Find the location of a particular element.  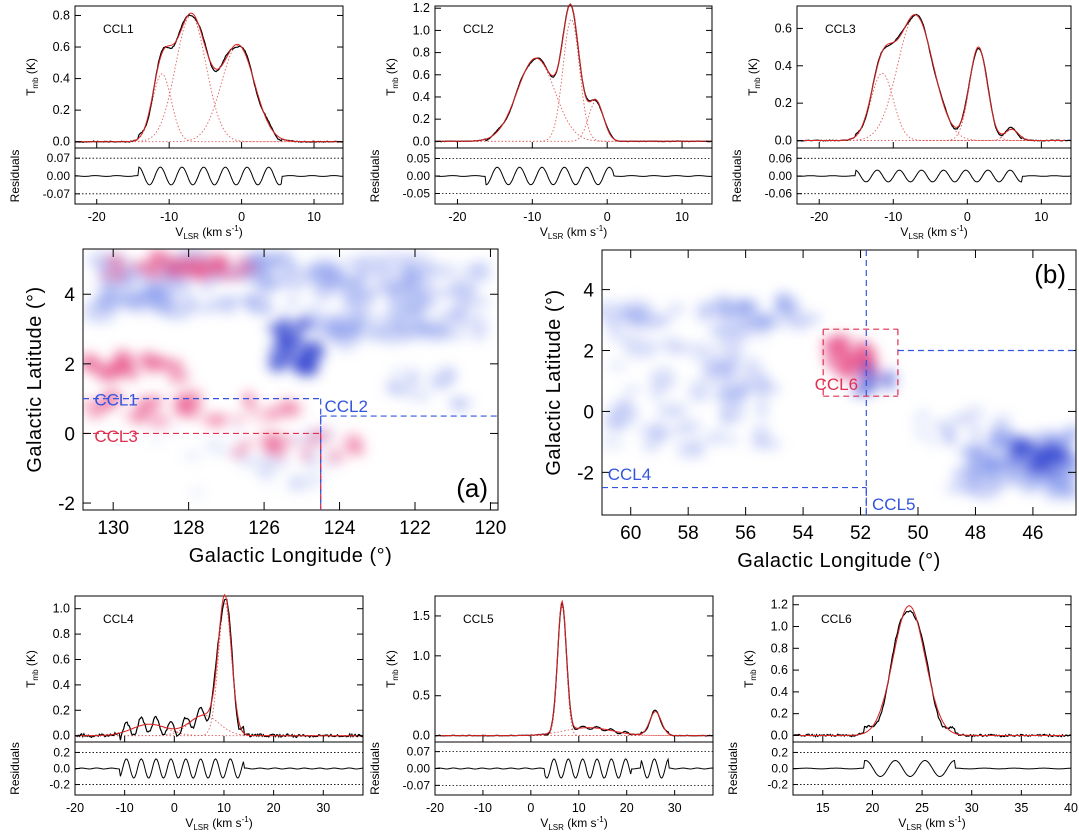

residual-tick-label: -0.07 is located at coordinates (57, 194).